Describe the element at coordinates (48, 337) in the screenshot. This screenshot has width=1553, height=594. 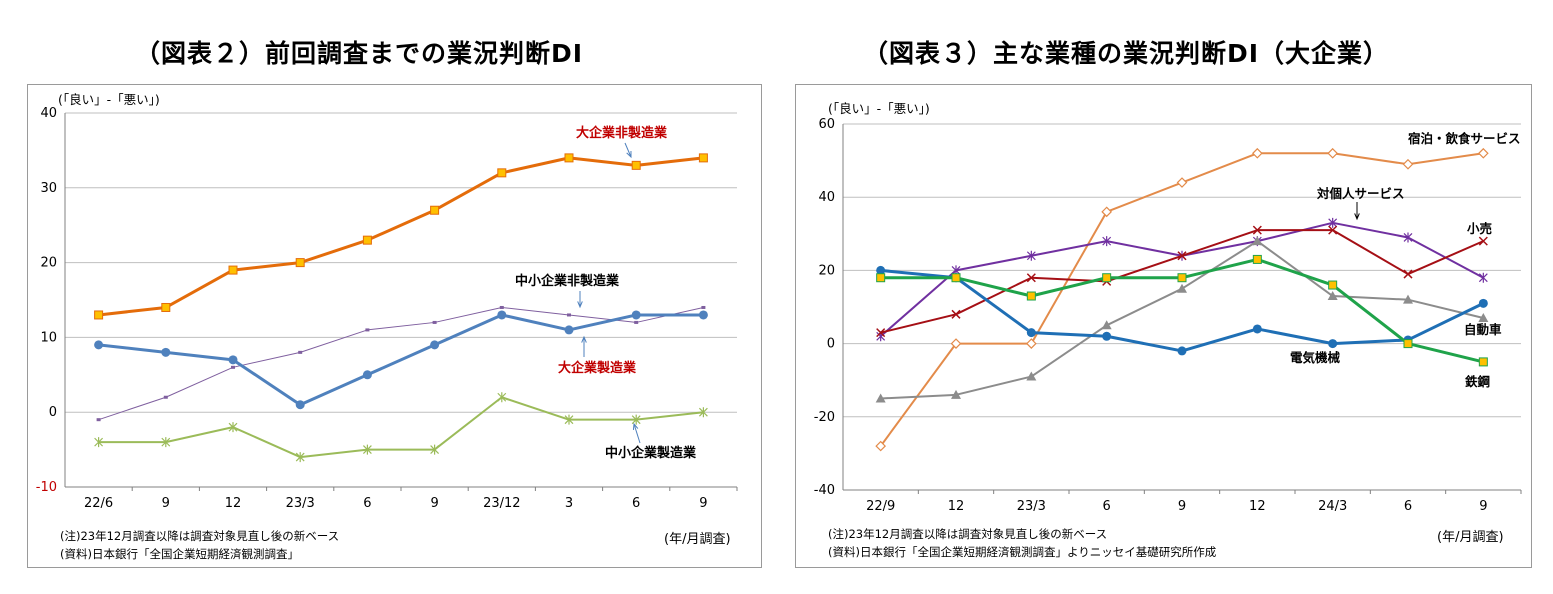
I see `y-tick-label: 10` at that location.